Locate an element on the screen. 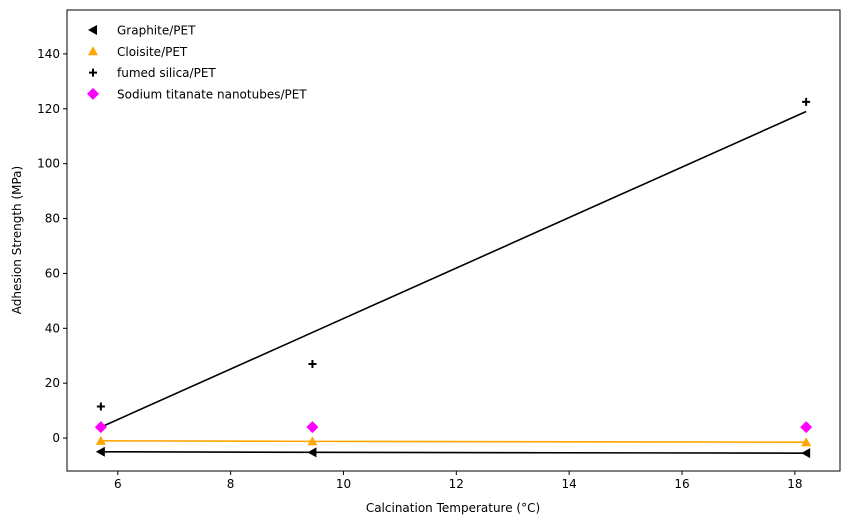  x-tick-label: 18 is located at coordinates (794, 484).